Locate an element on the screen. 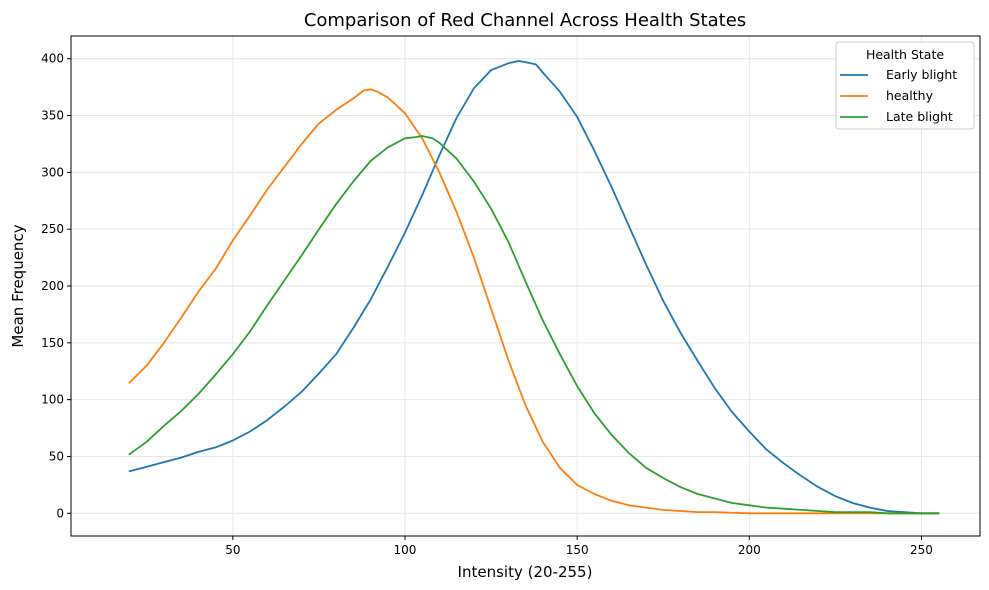 The width and height of the screenshot is (989, 590). legend-title: Health State is located at coordinates (905, 54).